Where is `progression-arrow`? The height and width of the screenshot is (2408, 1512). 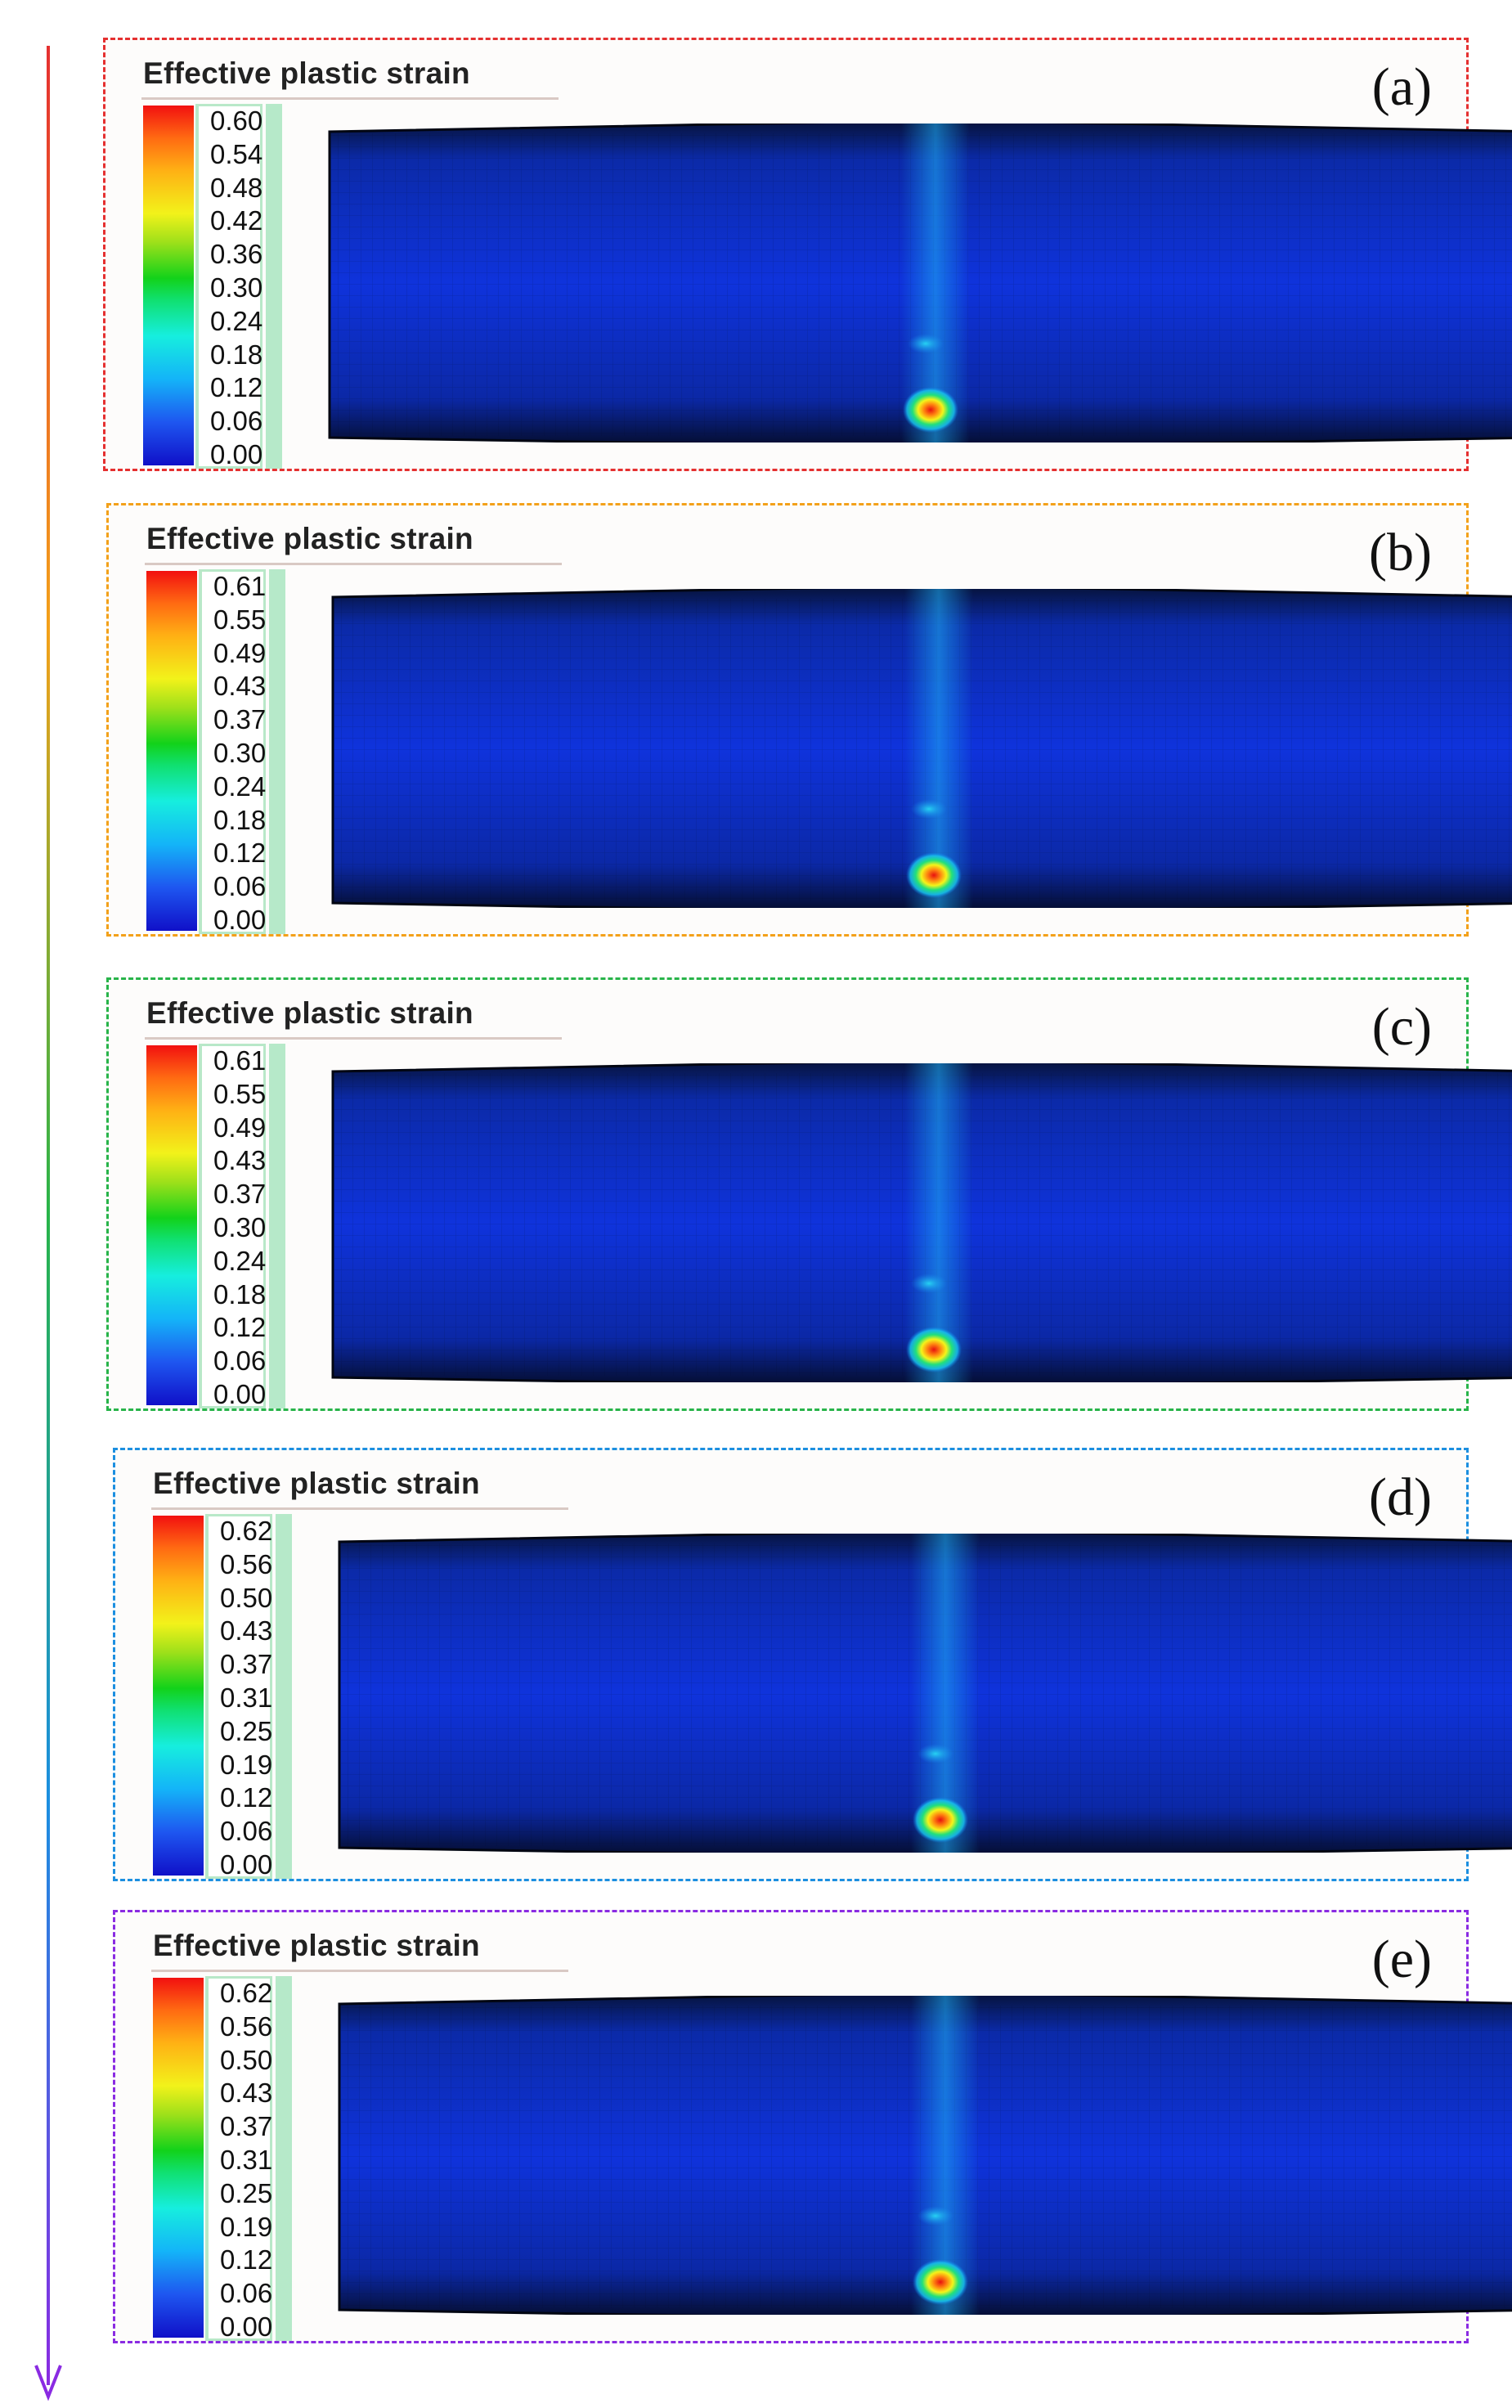 progression-arrow is located at coordinates (48, 1223).